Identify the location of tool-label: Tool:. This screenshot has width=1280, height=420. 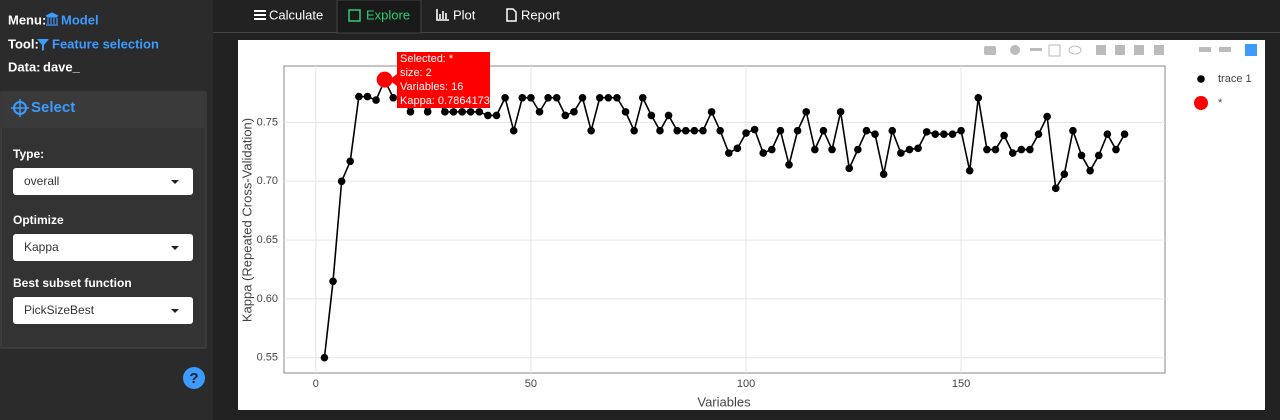
(23, 43).